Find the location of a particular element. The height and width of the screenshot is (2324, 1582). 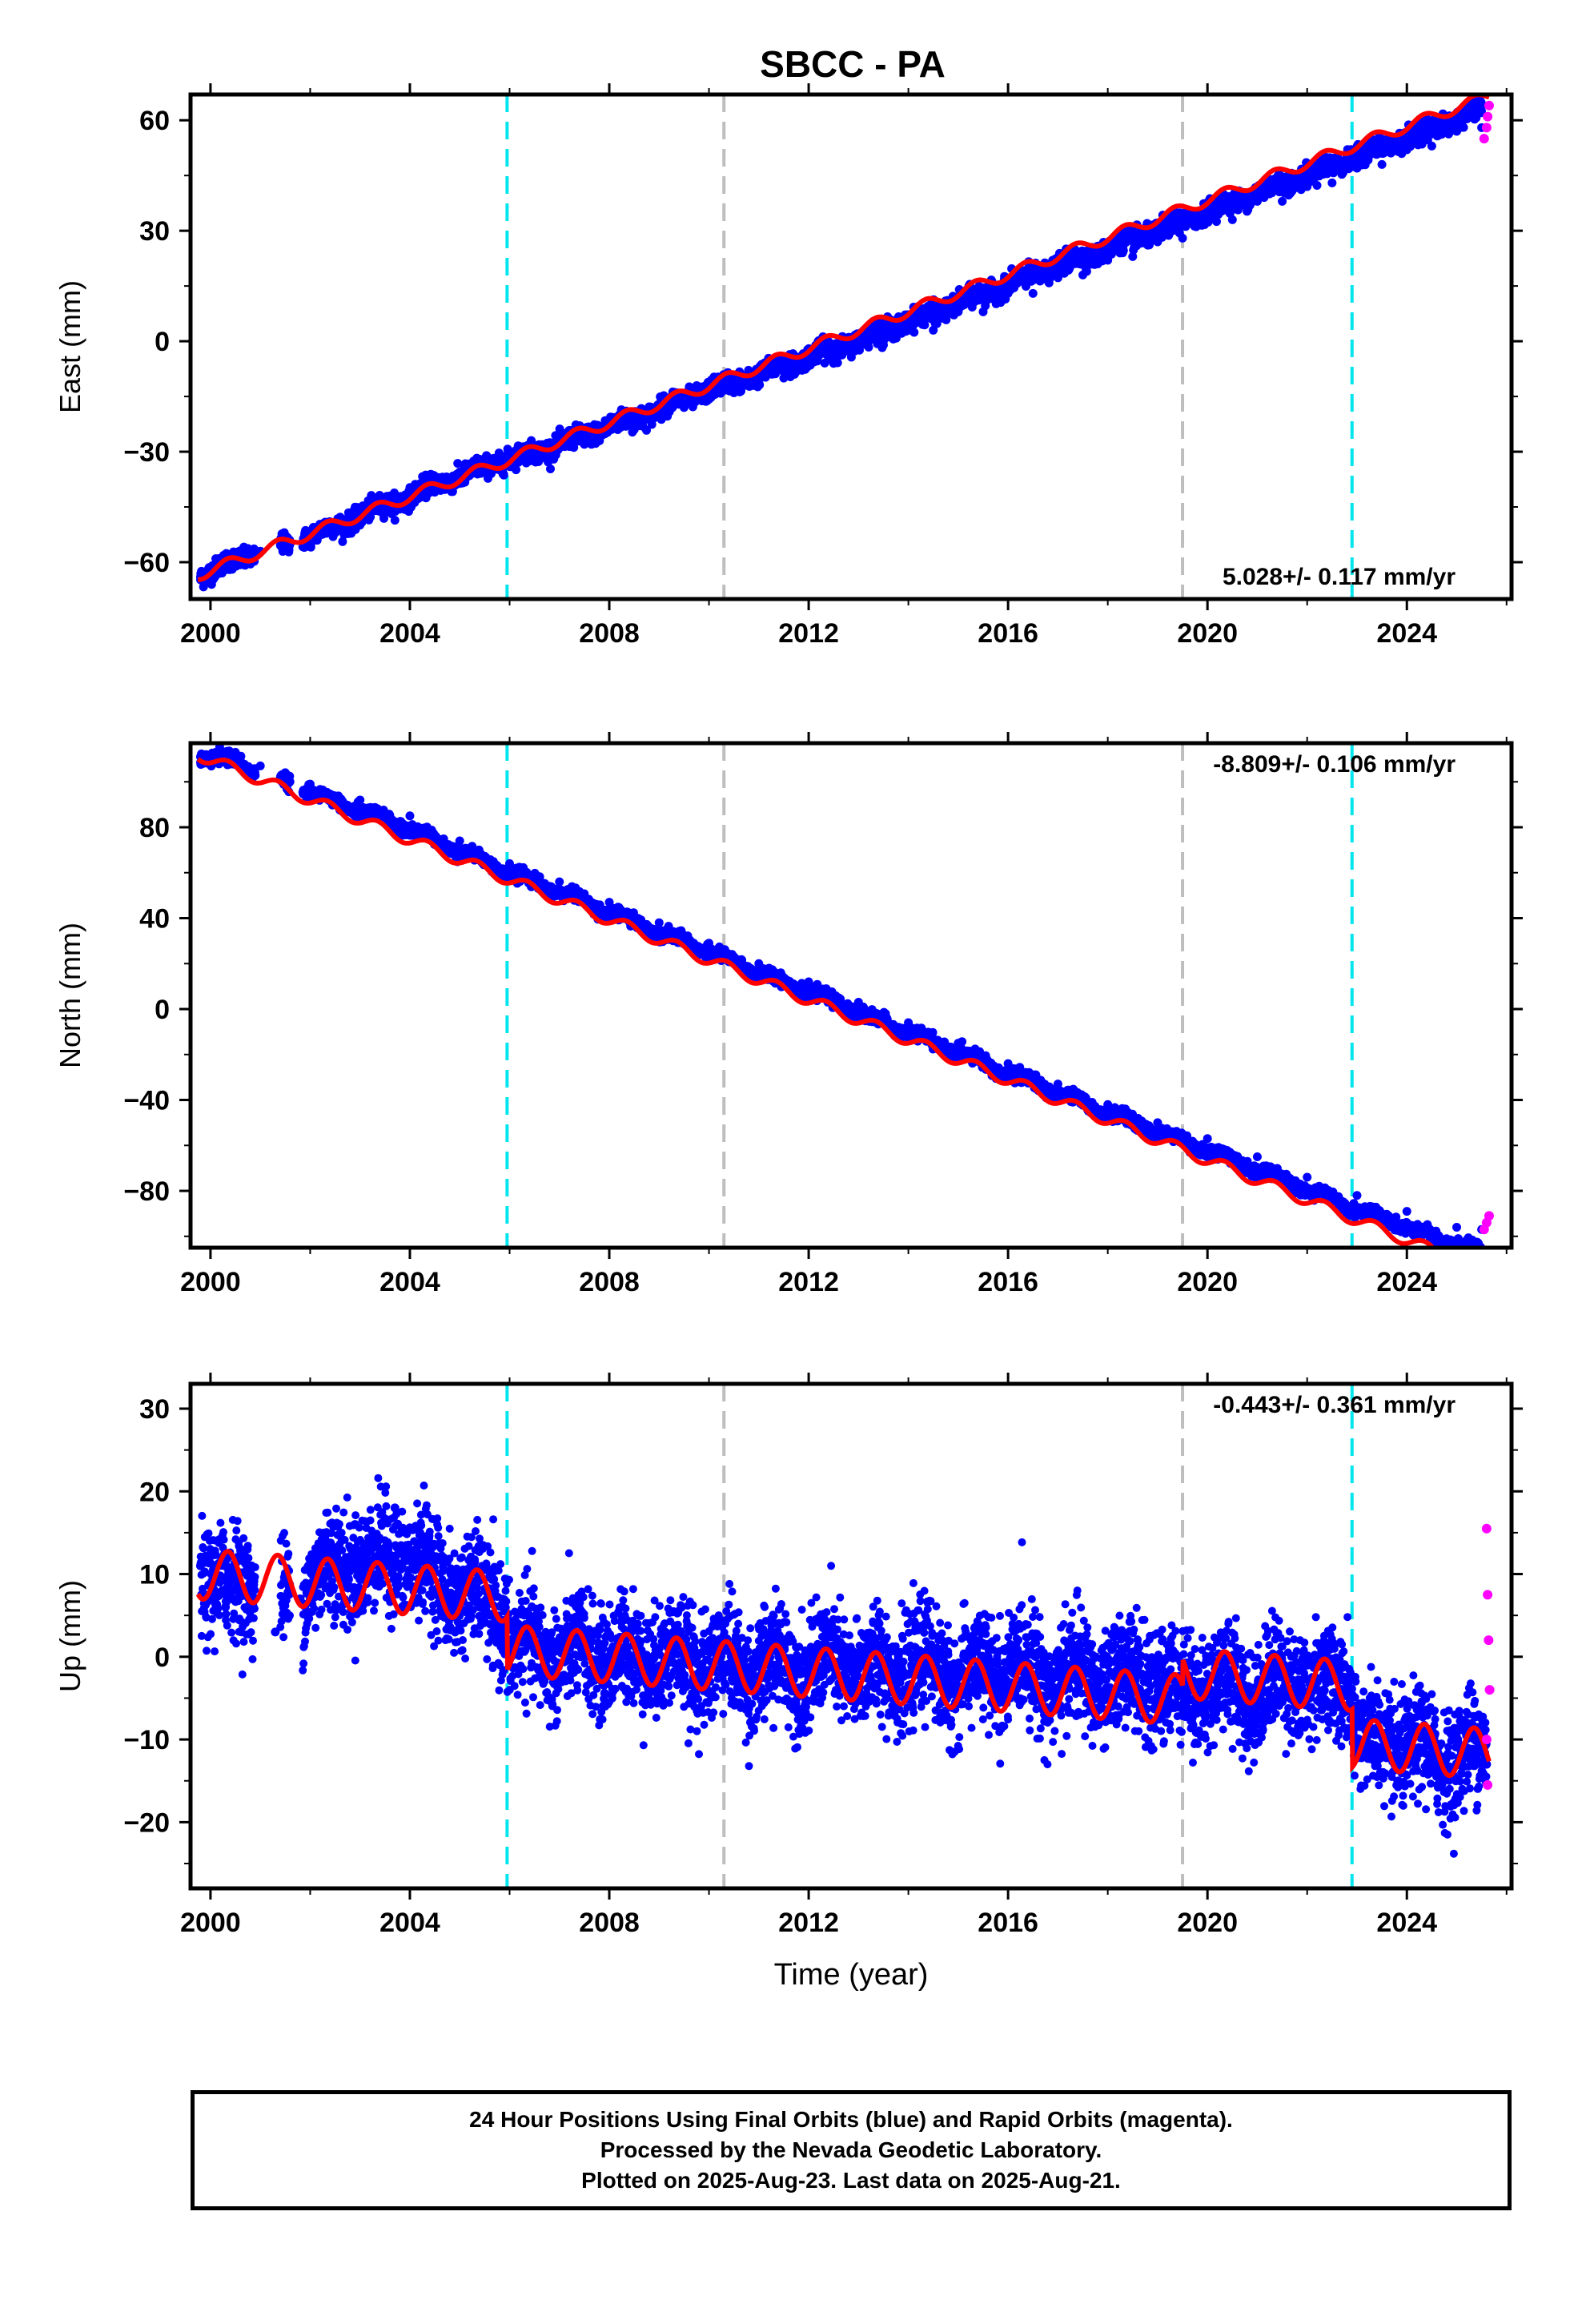

y-tick-label: −60 is located at coordinates (146, 563).